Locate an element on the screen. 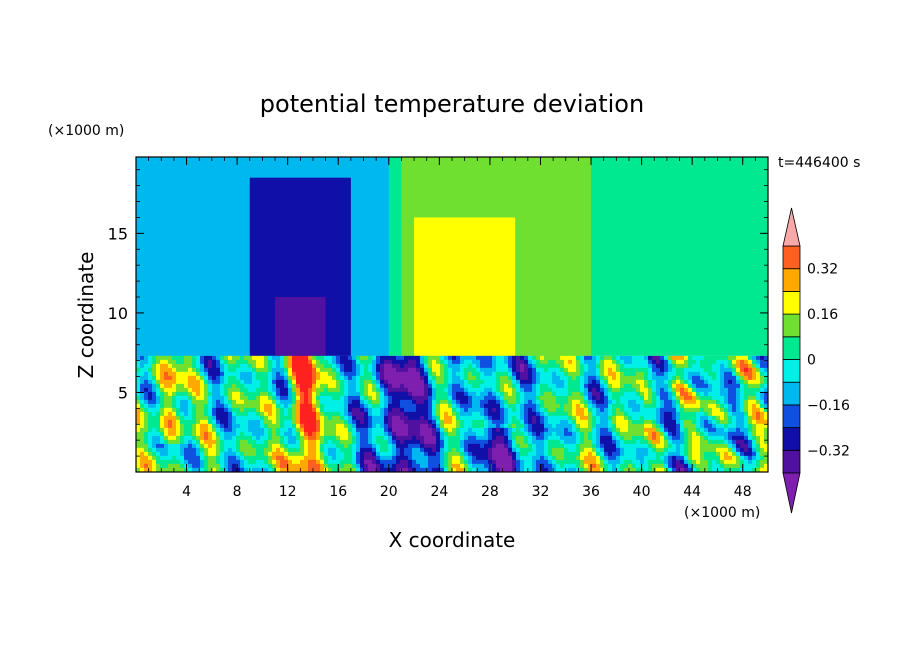  y-tick-label: 5 is located at coordinates (123, 392).